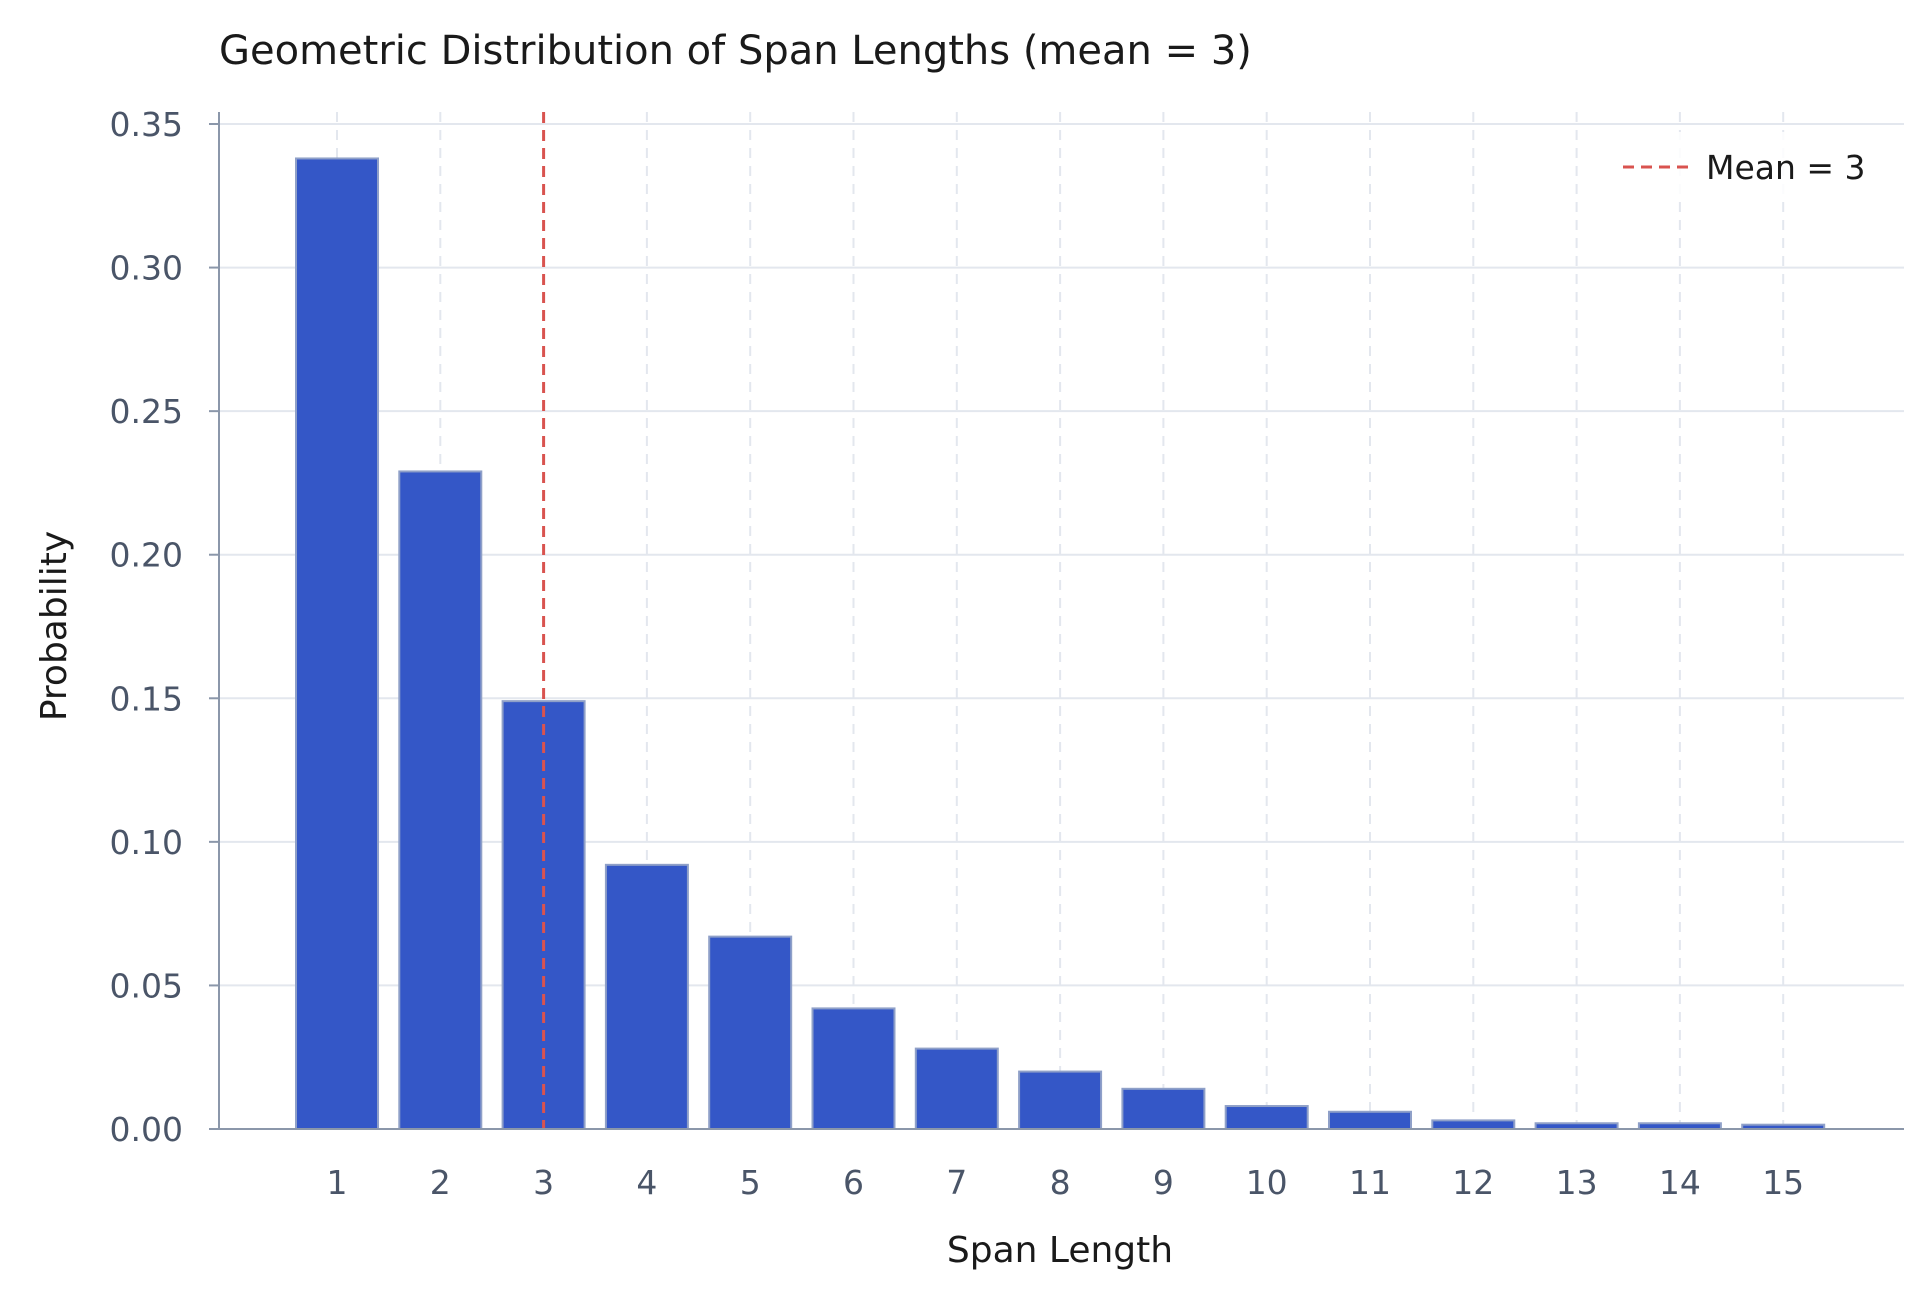 Image resolution: width=1920 pixels, height=1296 pixels. I want to click on x-tick-label: 3, so click(543, 1182).